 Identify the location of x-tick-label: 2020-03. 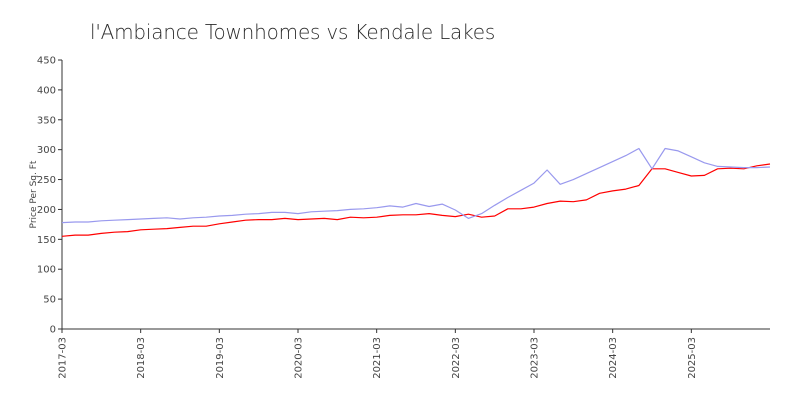
(299, 358).